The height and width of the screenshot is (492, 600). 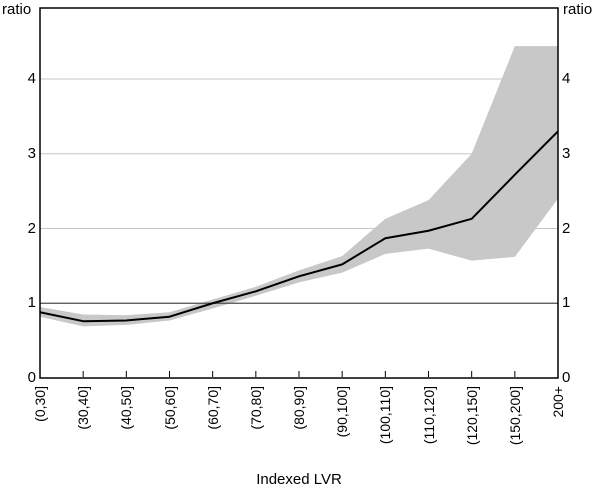 What do you see at coordinates (566, 228) in the screenshot?
I see `y-tick-label-right-2: 2` at bounding box center [566, 228].